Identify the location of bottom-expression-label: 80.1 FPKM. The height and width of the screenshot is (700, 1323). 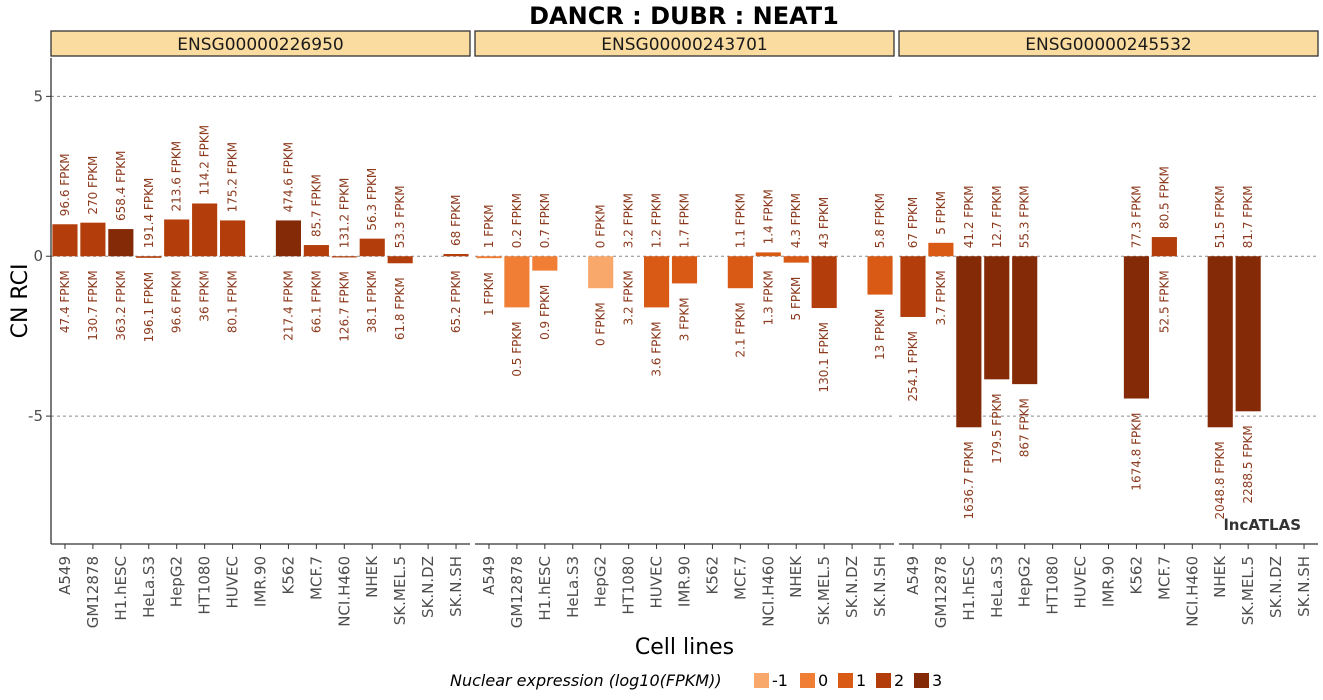
(233, 301).